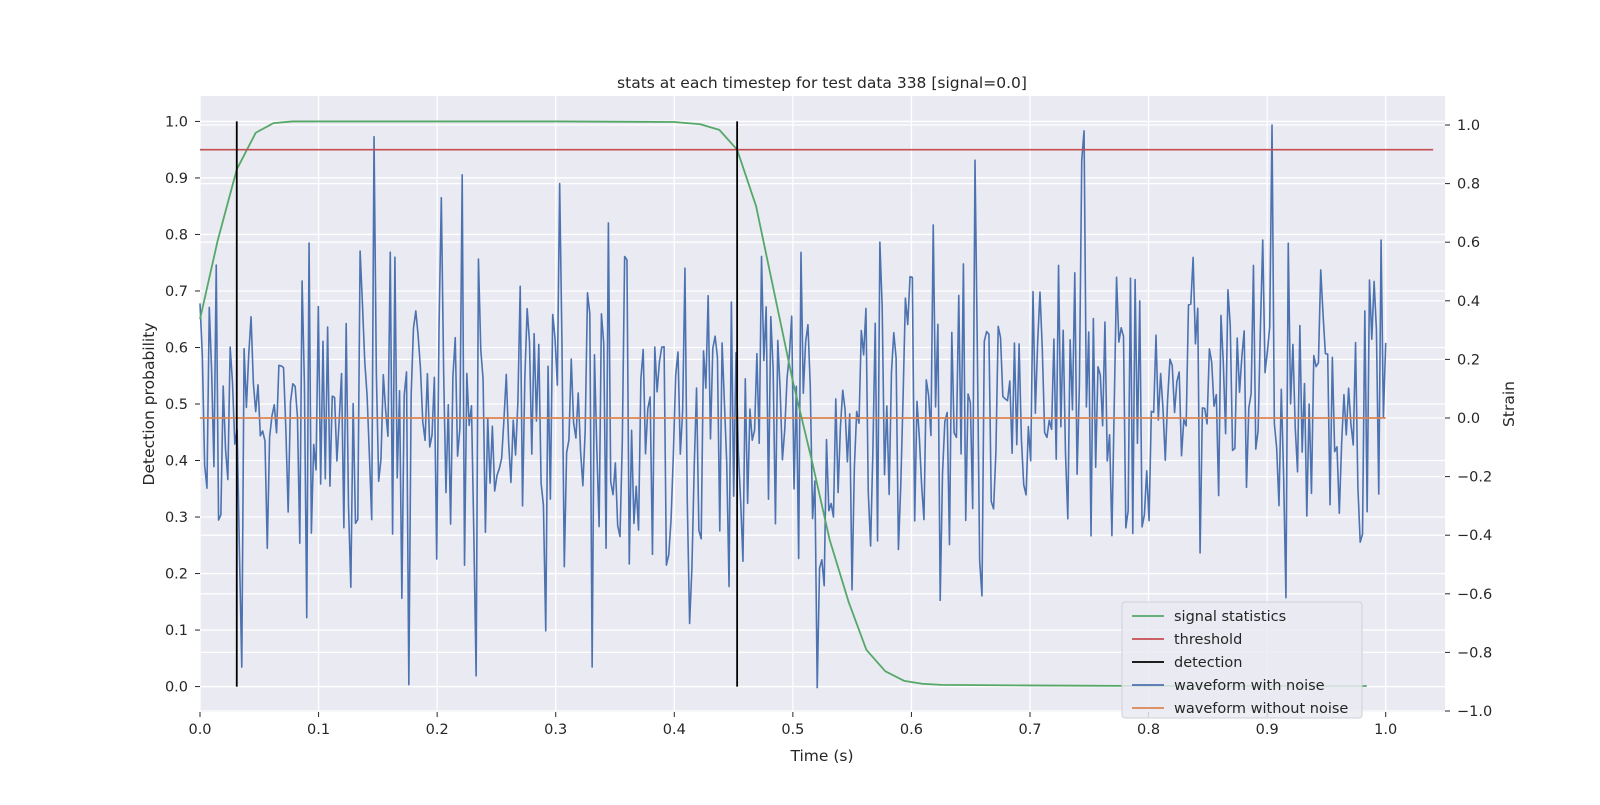  Describe the element at coordinates (176, 518) in the screenshot. I see `y-tick-label: 0.3` at that location.